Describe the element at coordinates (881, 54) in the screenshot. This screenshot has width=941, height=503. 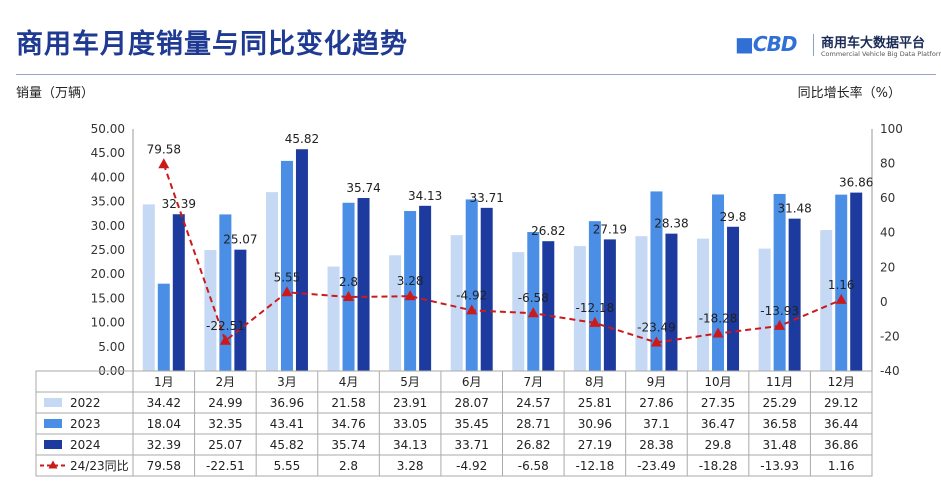
I see `logo-subtitle: Commercial Vehicle Big Data Platform` at that location.